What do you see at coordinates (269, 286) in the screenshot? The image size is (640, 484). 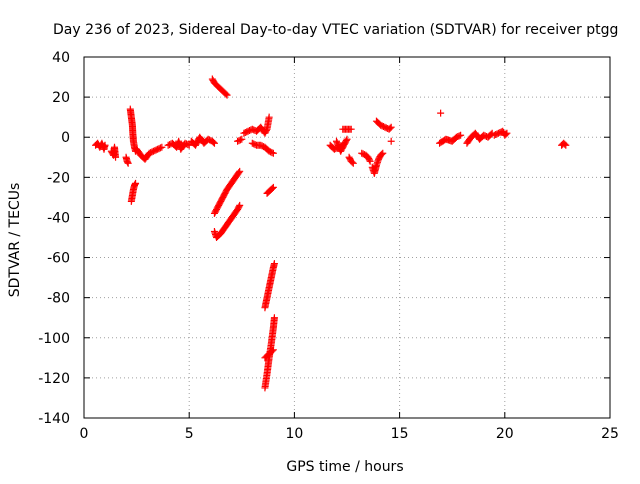 I see `series-arc-8h-deep1` at bounding box center [269, 286].